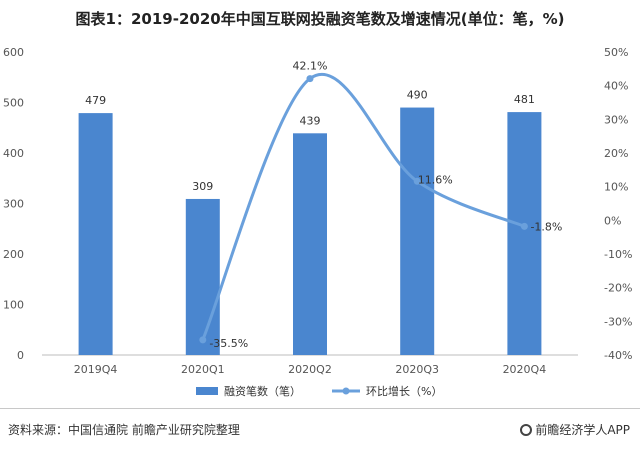  Describe the element at coordinates (203, 340) in the screenshot. I see `growth-point-2020Q1` at that location.